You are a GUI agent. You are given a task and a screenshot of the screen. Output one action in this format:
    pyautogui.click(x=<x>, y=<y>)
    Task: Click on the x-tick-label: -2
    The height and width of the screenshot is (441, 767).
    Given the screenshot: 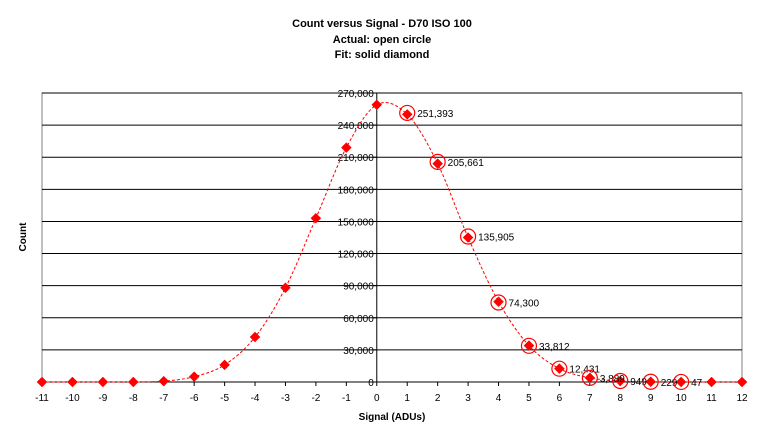 What is the action you would take?
    pyautogui.click(x=315, y=398)
    